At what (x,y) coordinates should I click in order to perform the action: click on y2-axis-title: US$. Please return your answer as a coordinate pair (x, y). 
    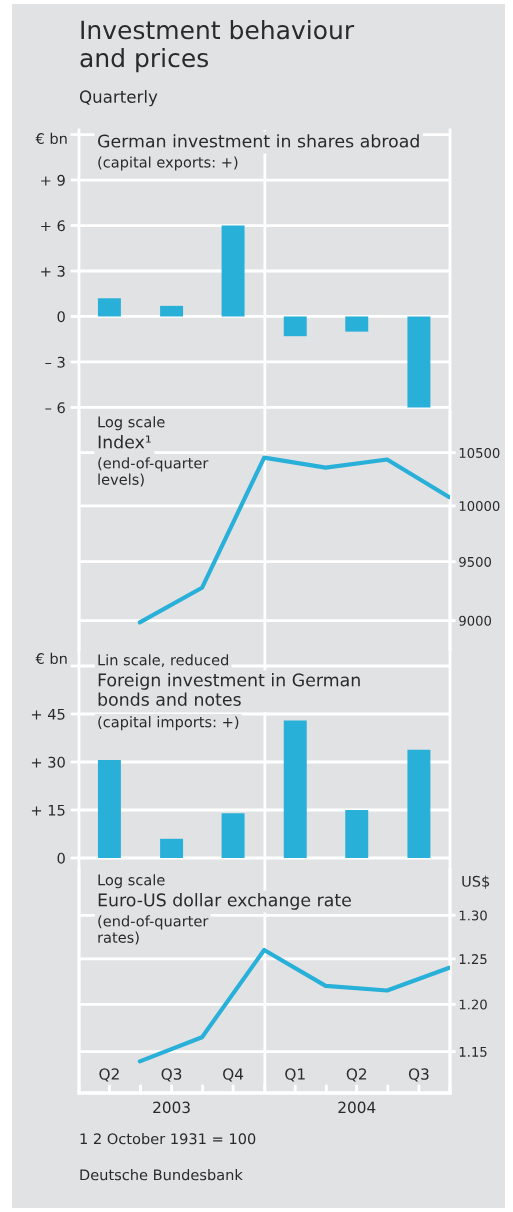
    Looking at the image, I should click on (476, 882).